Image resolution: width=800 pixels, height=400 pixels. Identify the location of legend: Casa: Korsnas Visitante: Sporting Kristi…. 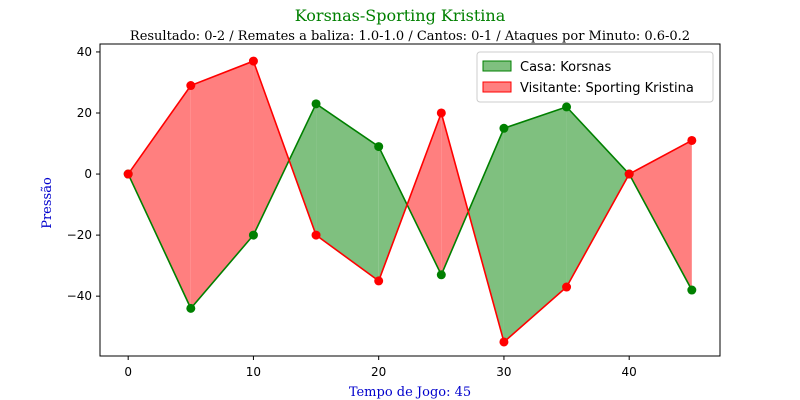
(595, 77).